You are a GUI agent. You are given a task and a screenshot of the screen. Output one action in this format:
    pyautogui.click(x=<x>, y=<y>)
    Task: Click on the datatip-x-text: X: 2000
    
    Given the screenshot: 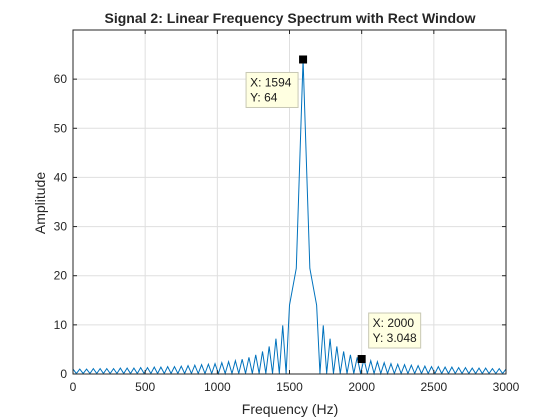 What is the action you would take?
    pyautogui.click(x=394, y=323)
    